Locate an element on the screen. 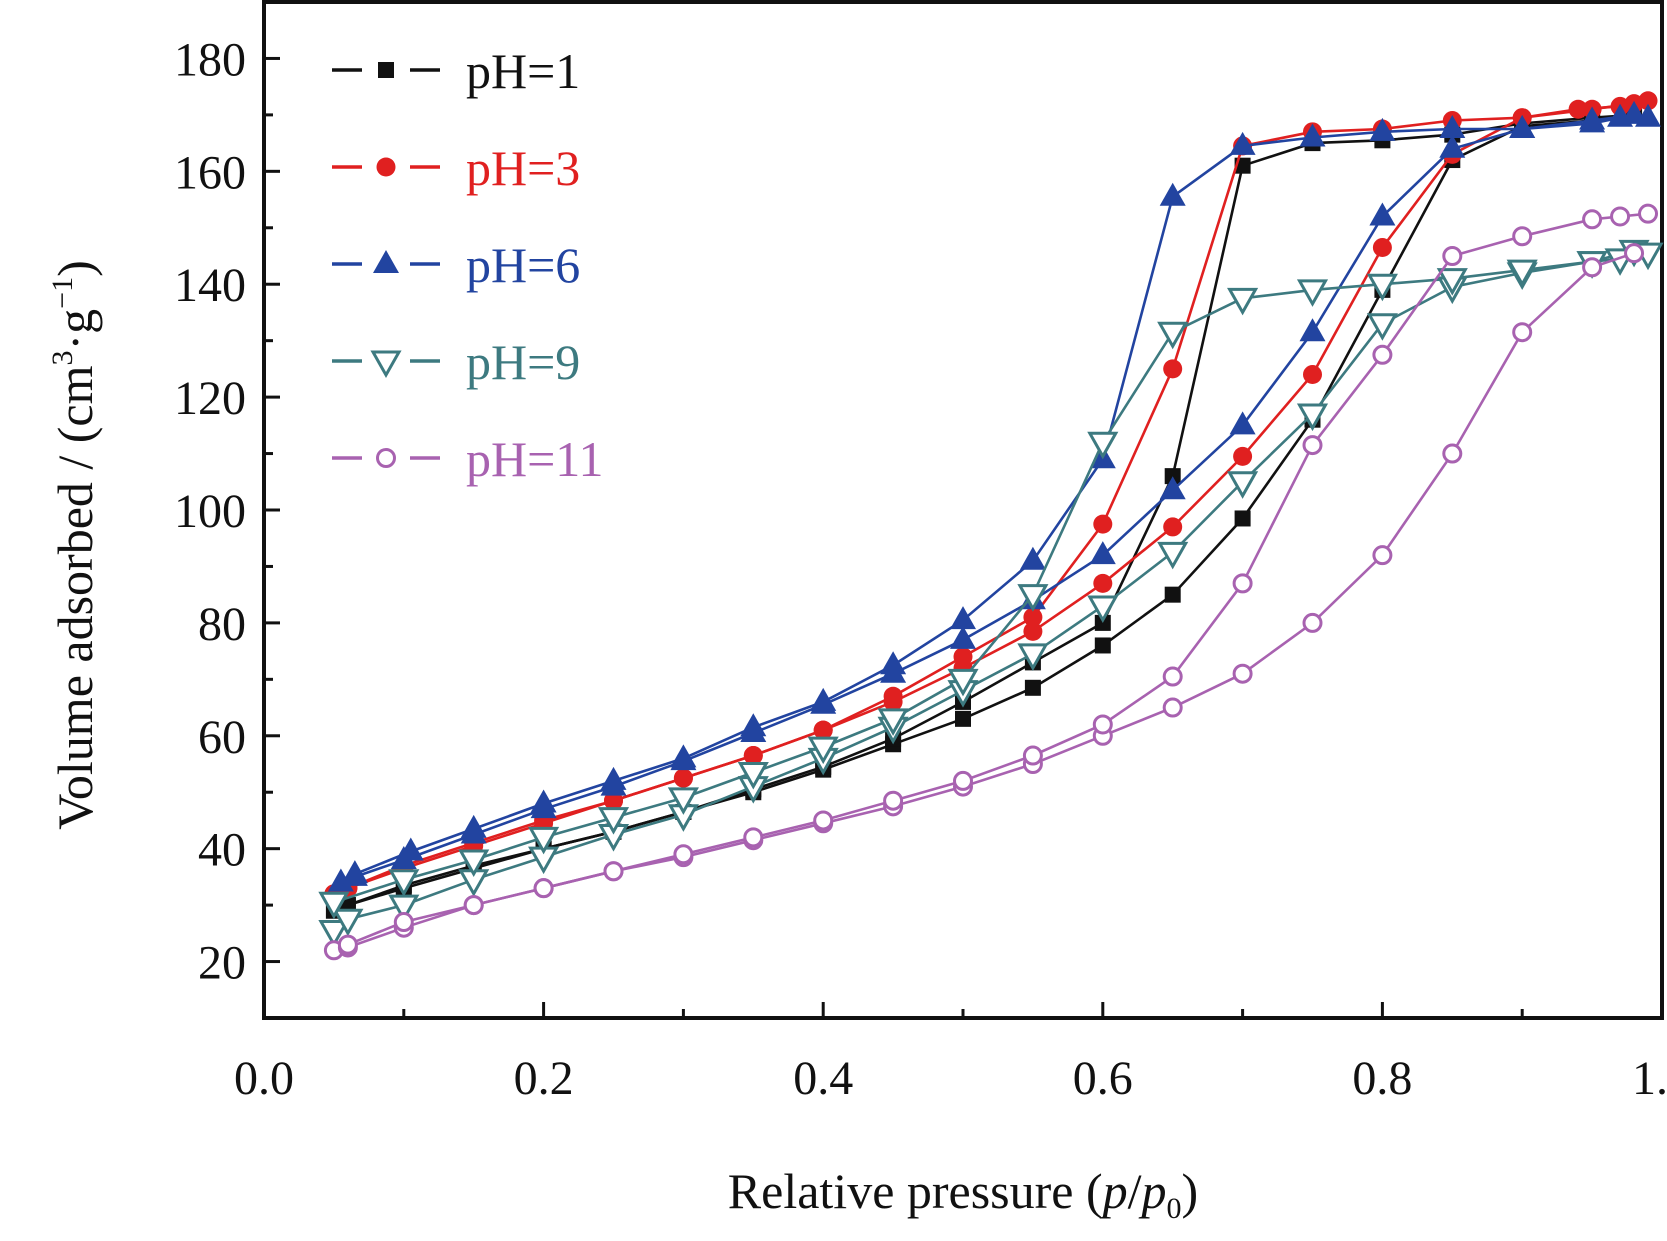 The image size is (1667, 1241). x-tick-label: 0.4 is located at coordinates (823, 1078).